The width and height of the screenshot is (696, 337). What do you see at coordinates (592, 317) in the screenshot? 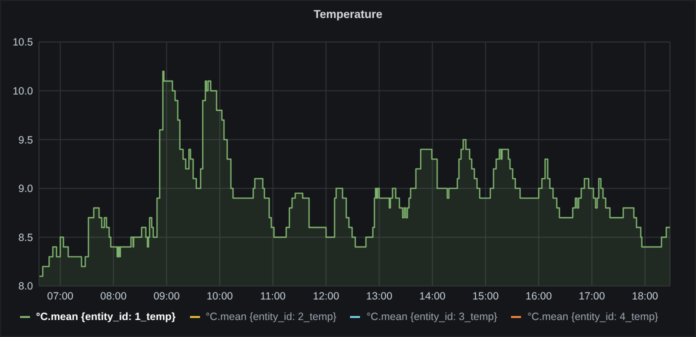
I see `legend-label: °C.mean {entity_id: 4_temp}` at bounding box center [592, 317].